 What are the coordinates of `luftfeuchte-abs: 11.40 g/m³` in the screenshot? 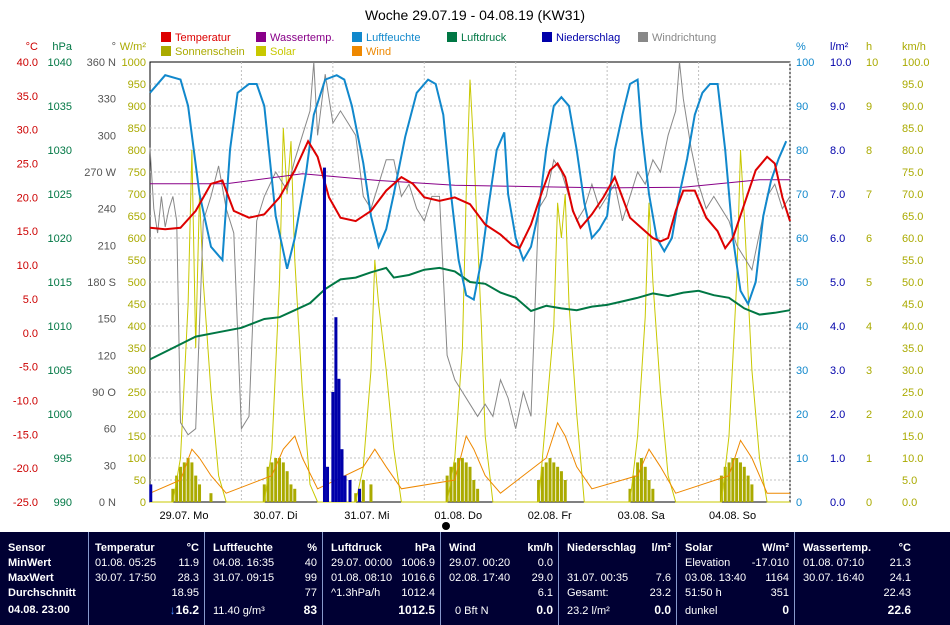 It's located at (239, 611).